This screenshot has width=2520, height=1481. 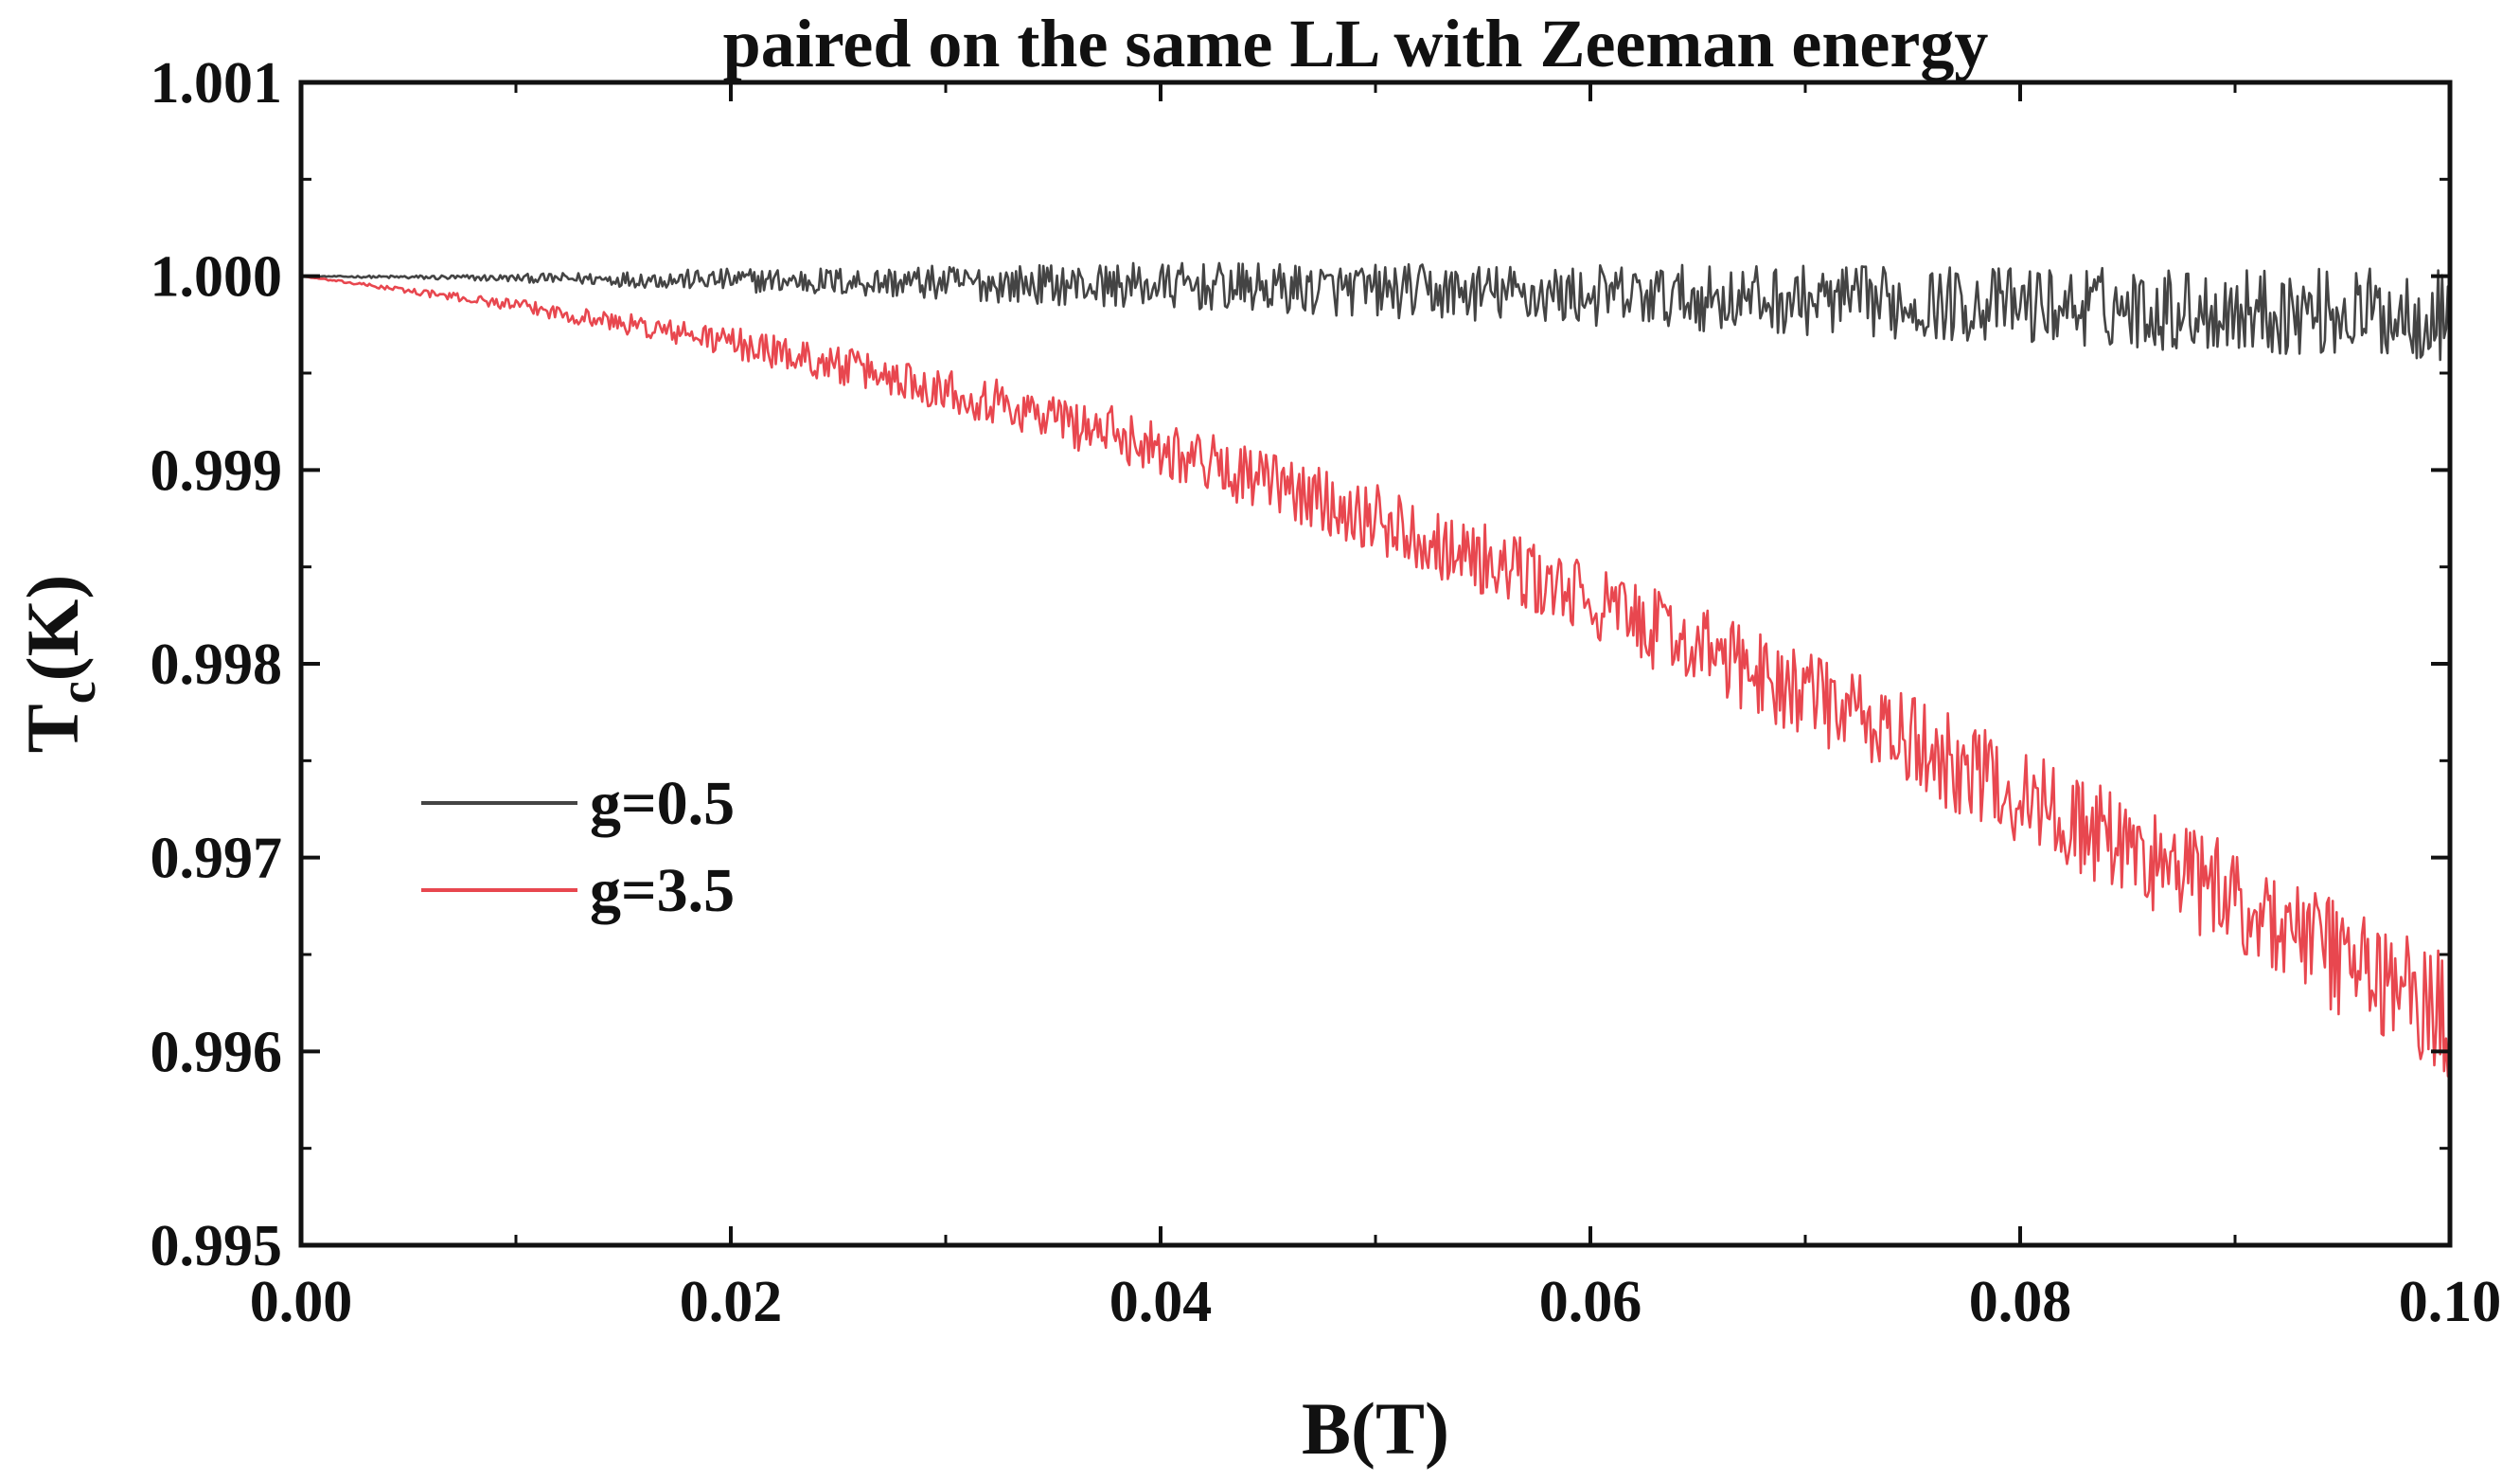 I want to click on y-tick-label: 1.000, so click(x=217, y=277).